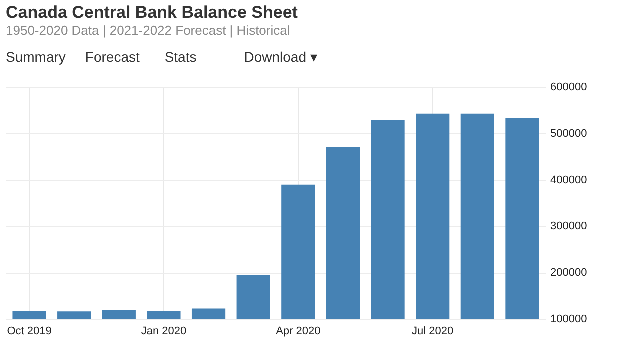 This screenshot has width=640, height=341. What do you see at coordinates (569, 134) in the screenshot?
I see `y-tick-label: 500000` at bounding box center [569, 134].